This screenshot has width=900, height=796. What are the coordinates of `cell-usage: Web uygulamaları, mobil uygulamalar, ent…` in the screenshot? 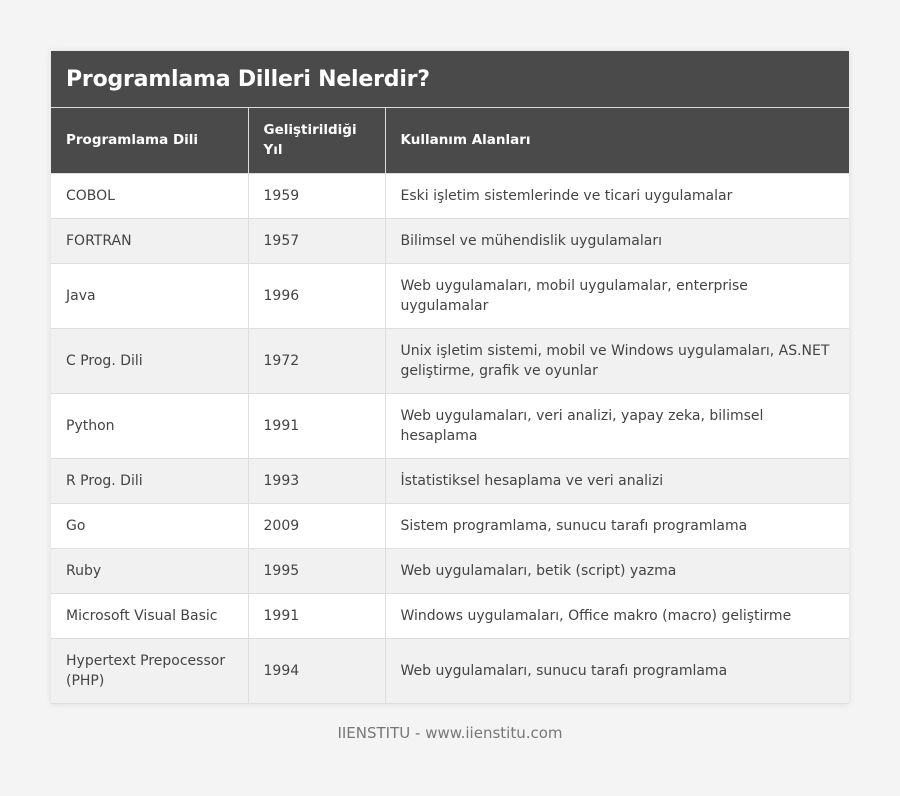 It's located at (616, 295).